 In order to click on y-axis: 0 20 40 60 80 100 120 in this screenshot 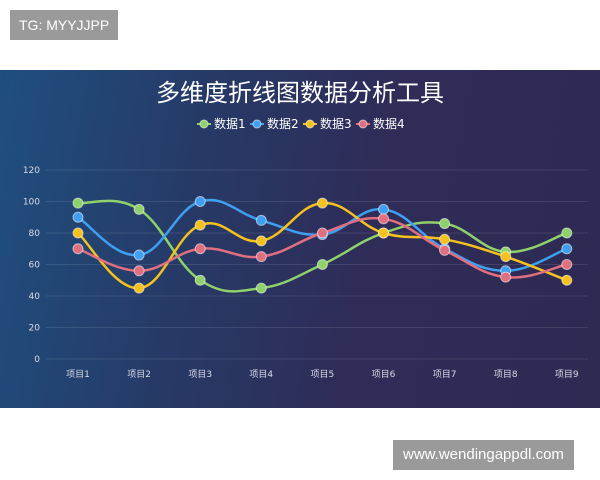, I will do `click(31, 265)`.